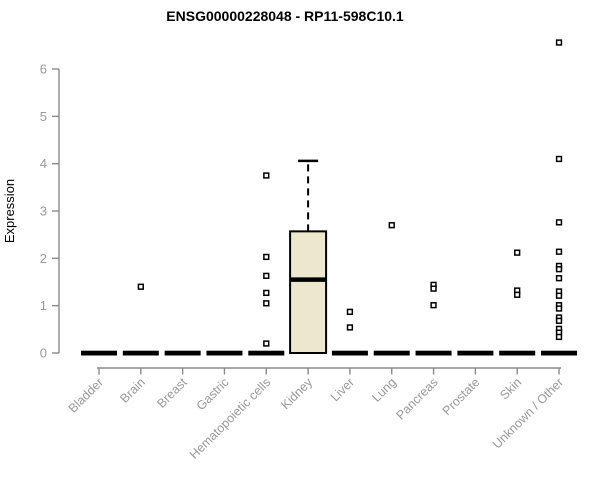 The width and height of the screenshot is (600, 500). I want to click on x-tick-label: Pancreas, so click(416, 398).